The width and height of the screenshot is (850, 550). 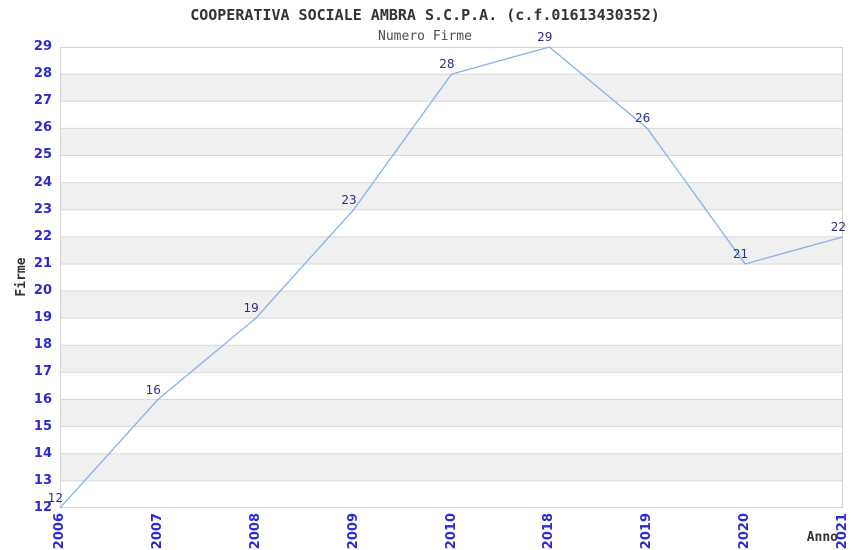 I want to click on y-tick-label: 25, so click(x=42, y=155).